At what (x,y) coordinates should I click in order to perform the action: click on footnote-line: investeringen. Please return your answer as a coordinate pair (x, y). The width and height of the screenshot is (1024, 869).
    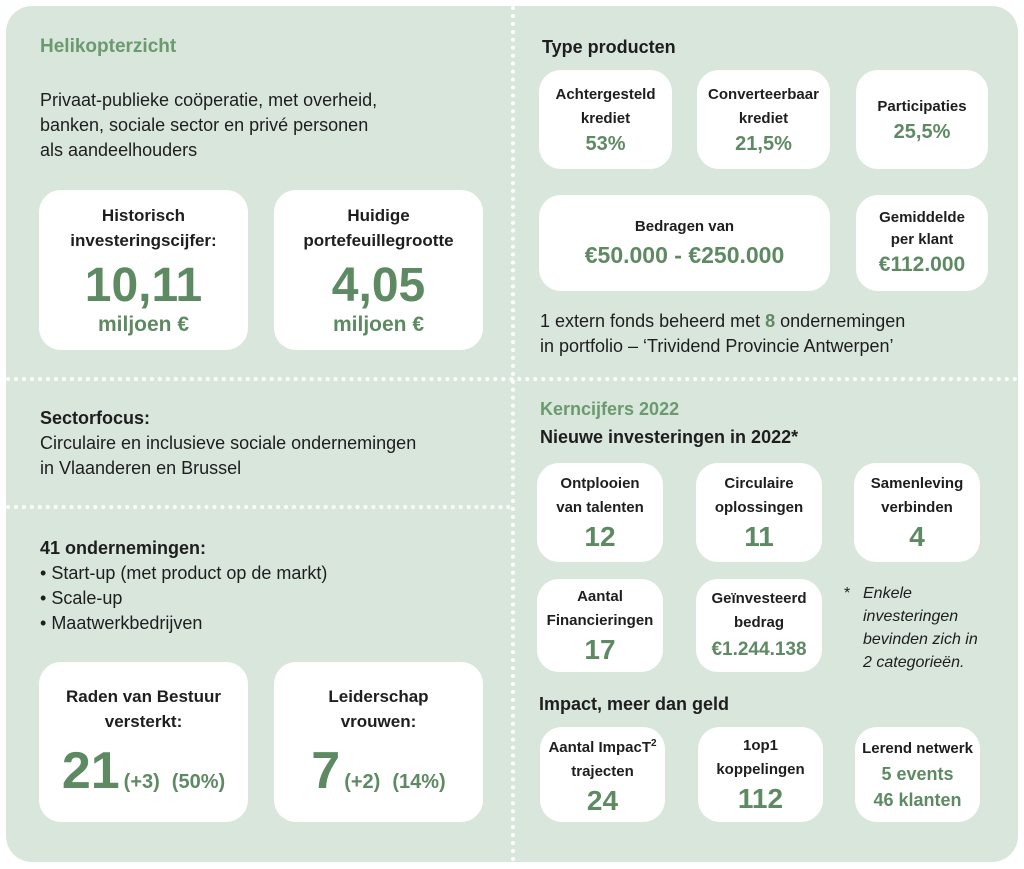
    Looking at the image, I should click on (911, 616).